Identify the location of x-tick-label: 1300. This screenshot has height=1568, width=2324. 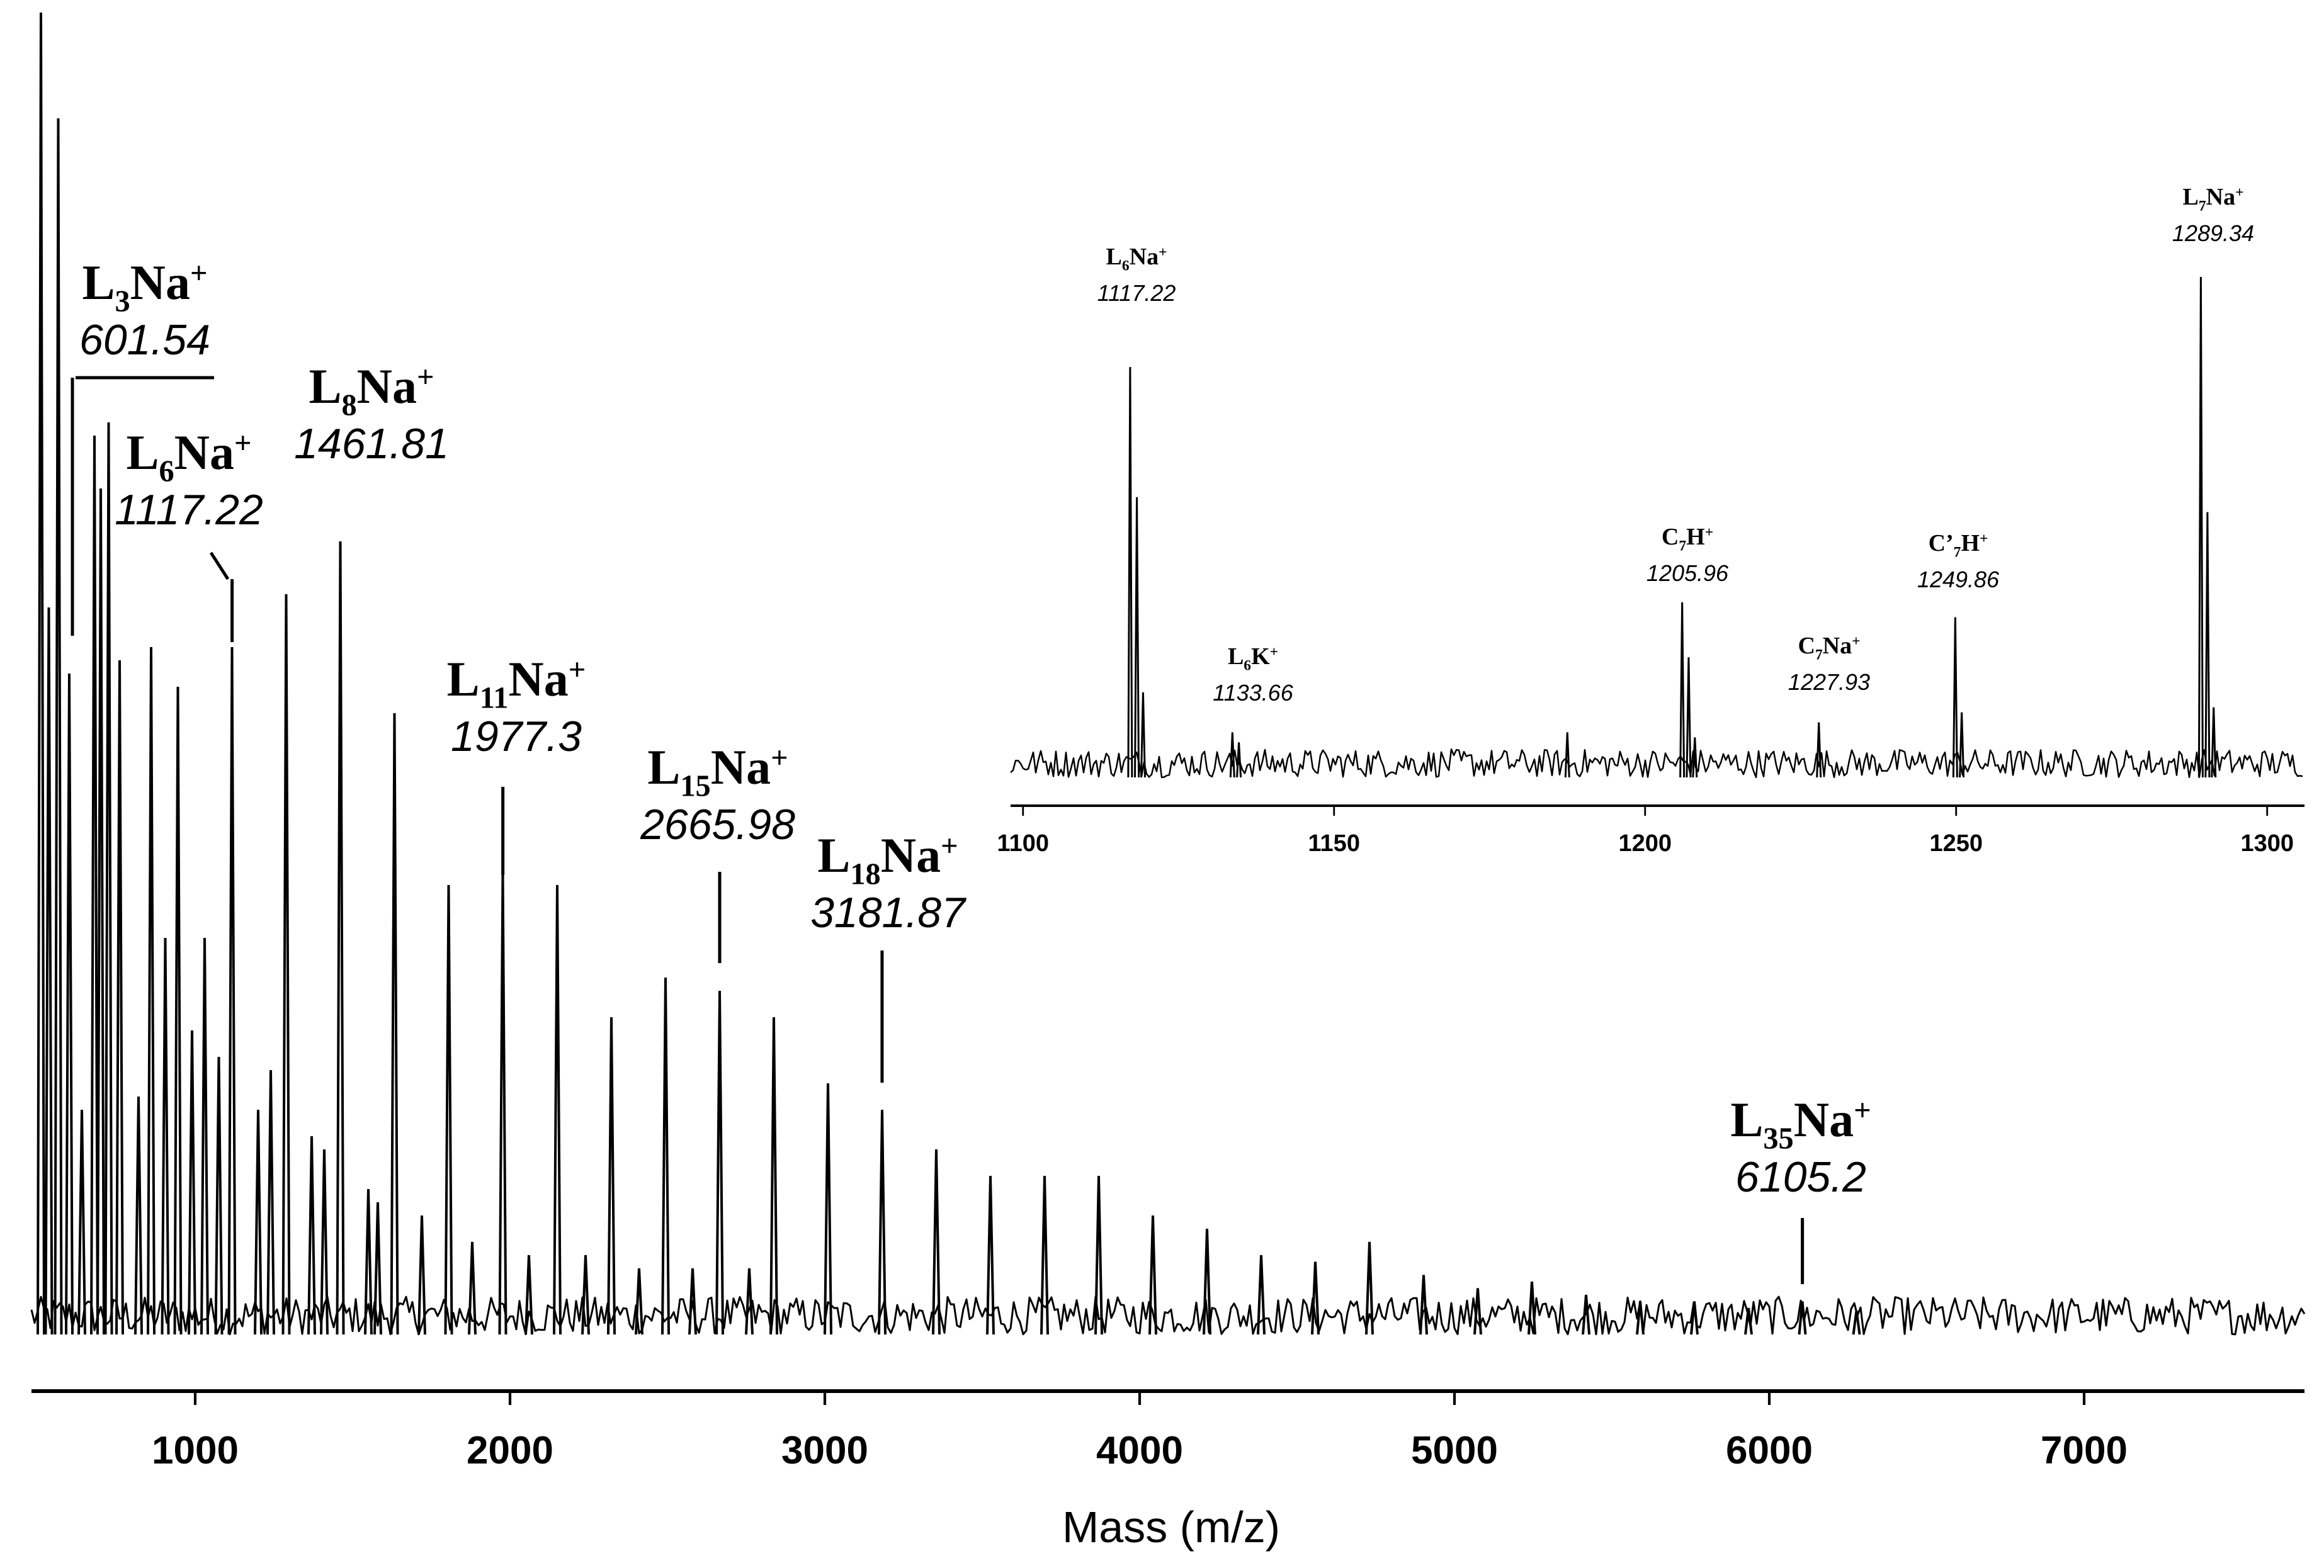
(2267, 844).